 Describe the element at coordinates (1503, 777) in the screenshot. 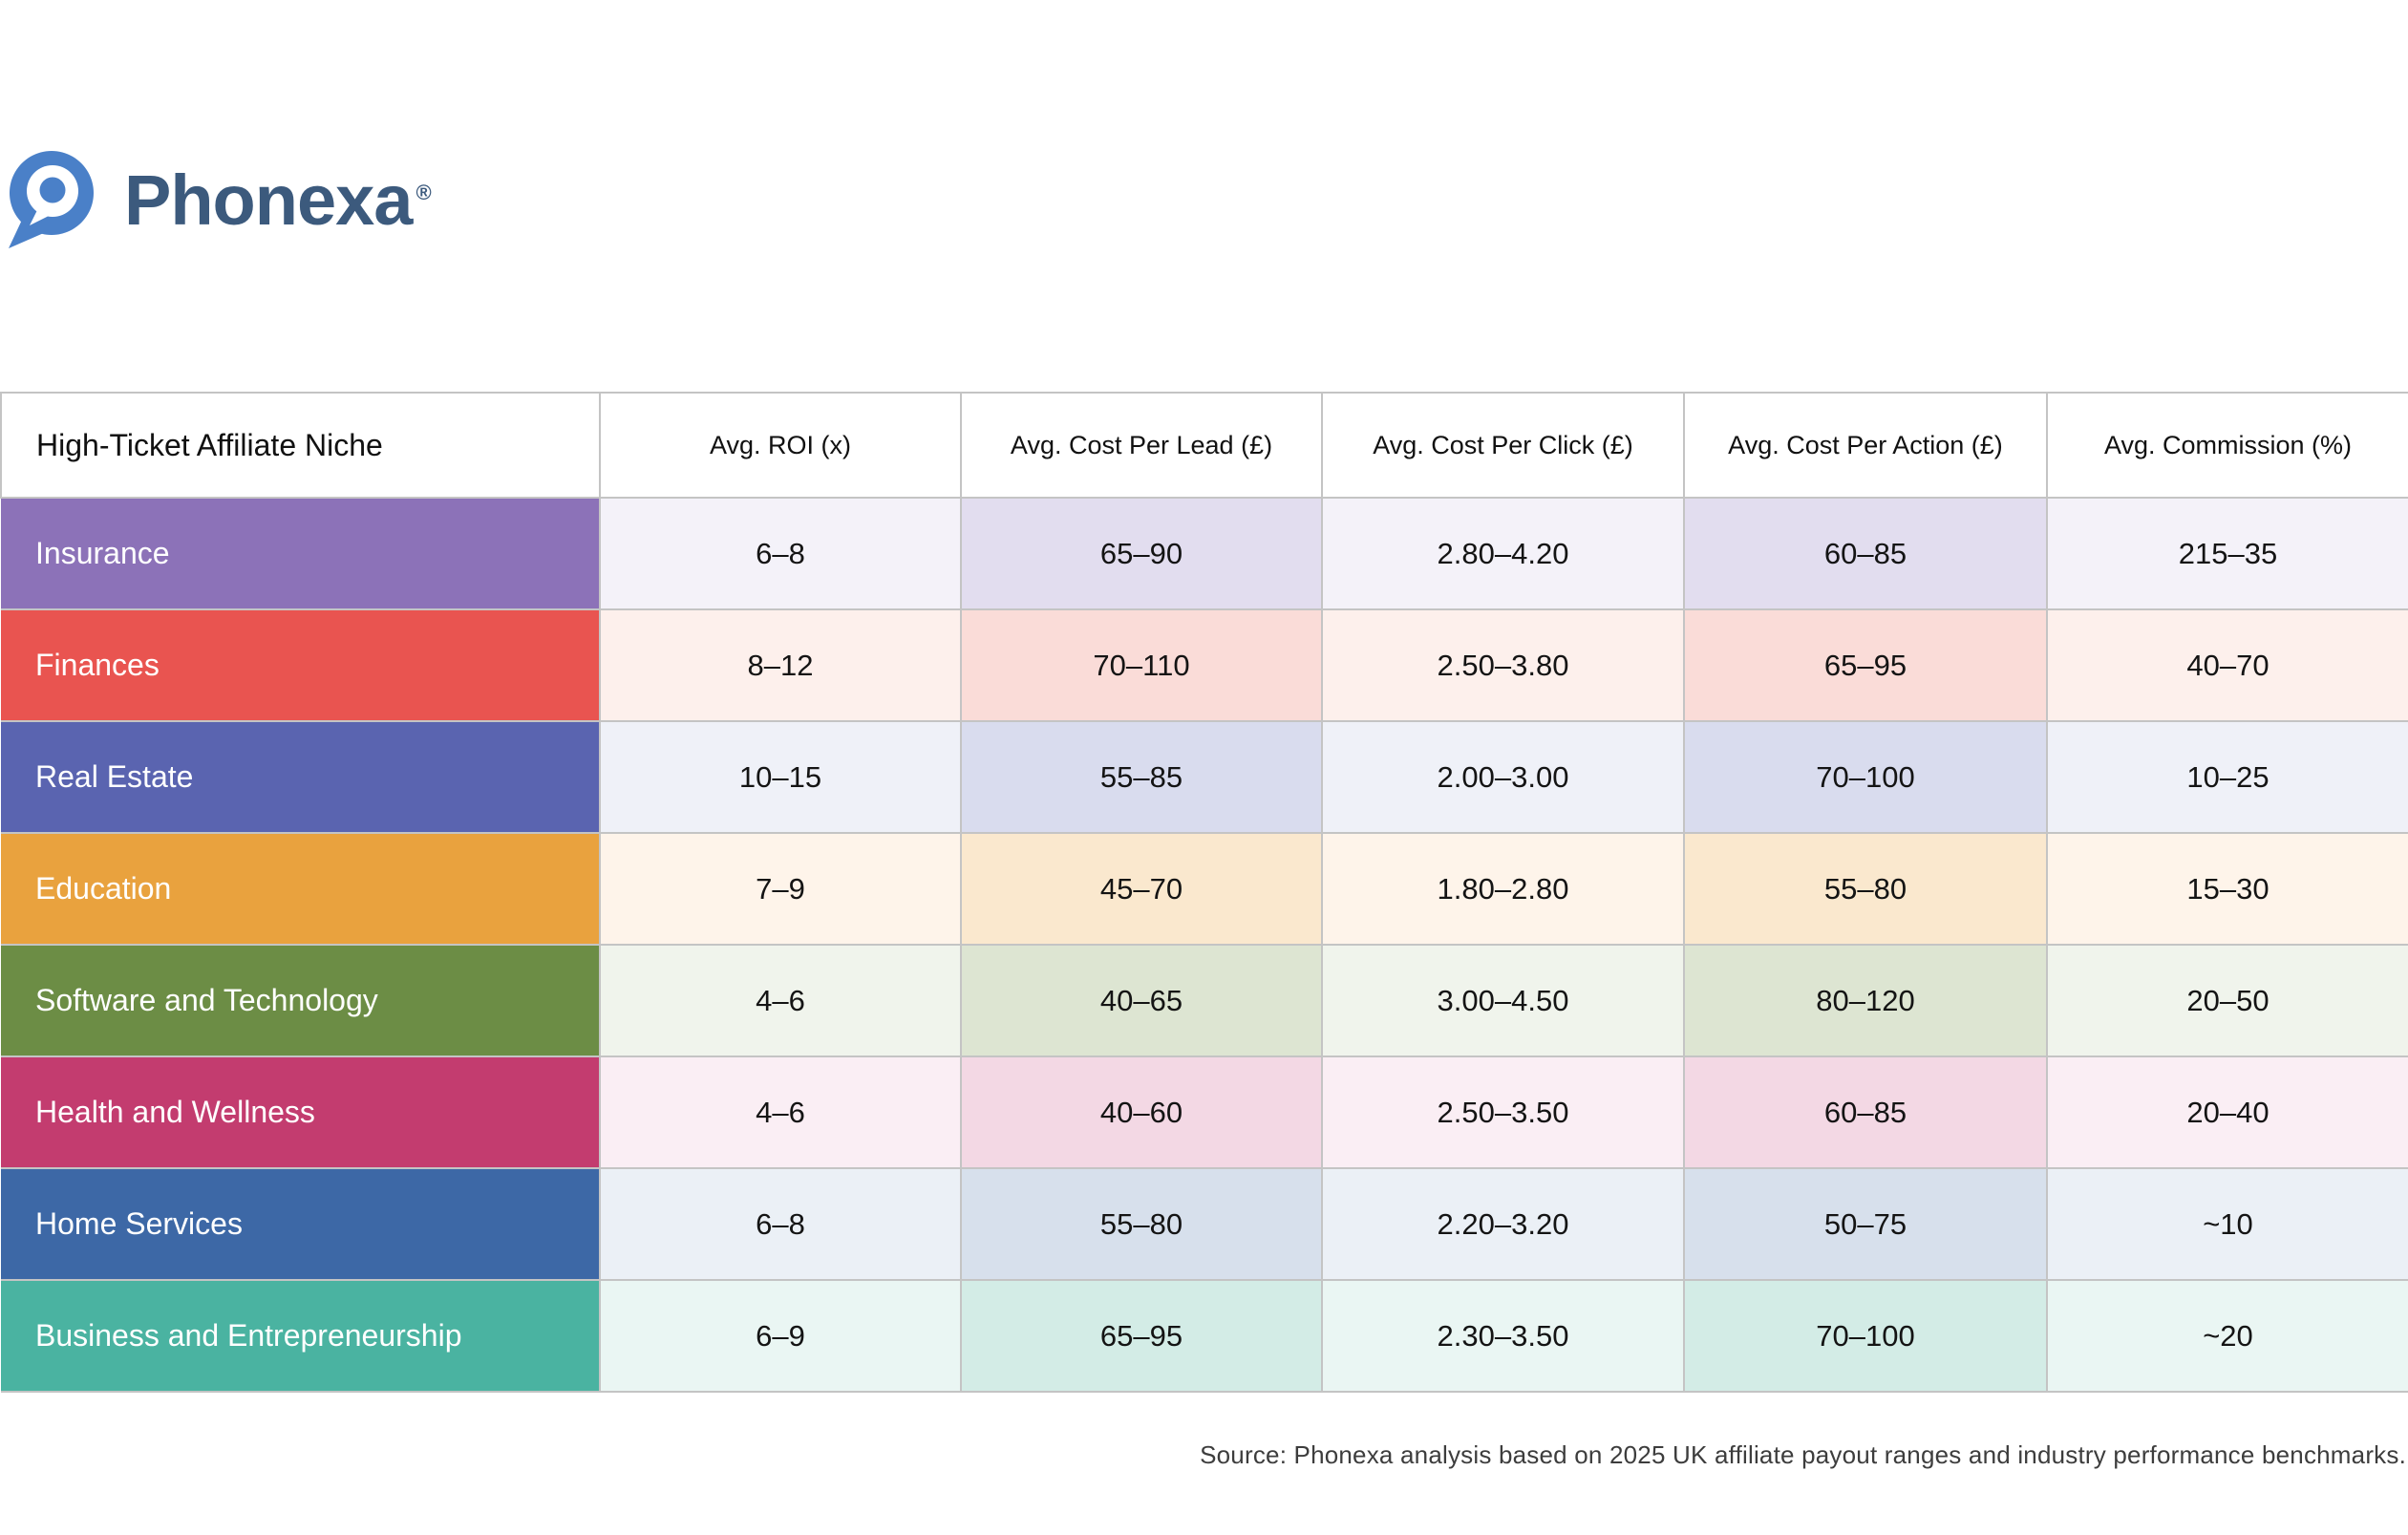

I see `cost-per-click-value: 2.00–3.00` at that location.